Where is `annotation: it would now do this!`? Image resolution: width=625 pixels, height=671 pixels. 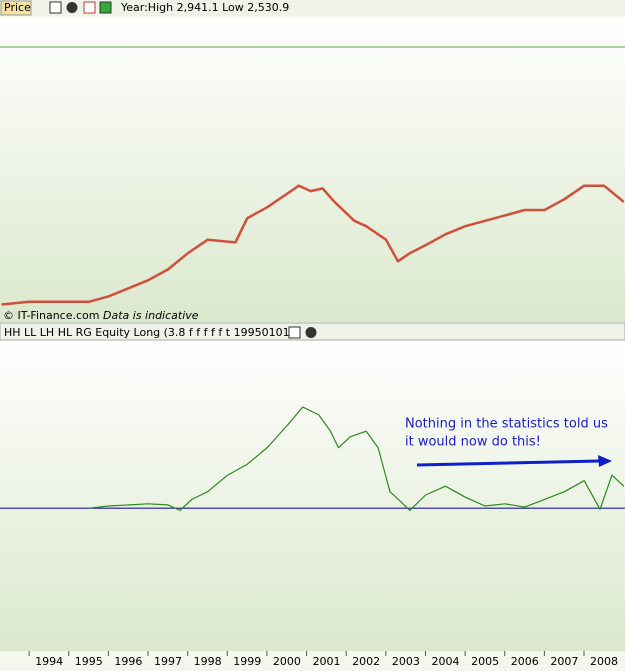
annotation: it would now do this! is located at coordinates (473, 442).